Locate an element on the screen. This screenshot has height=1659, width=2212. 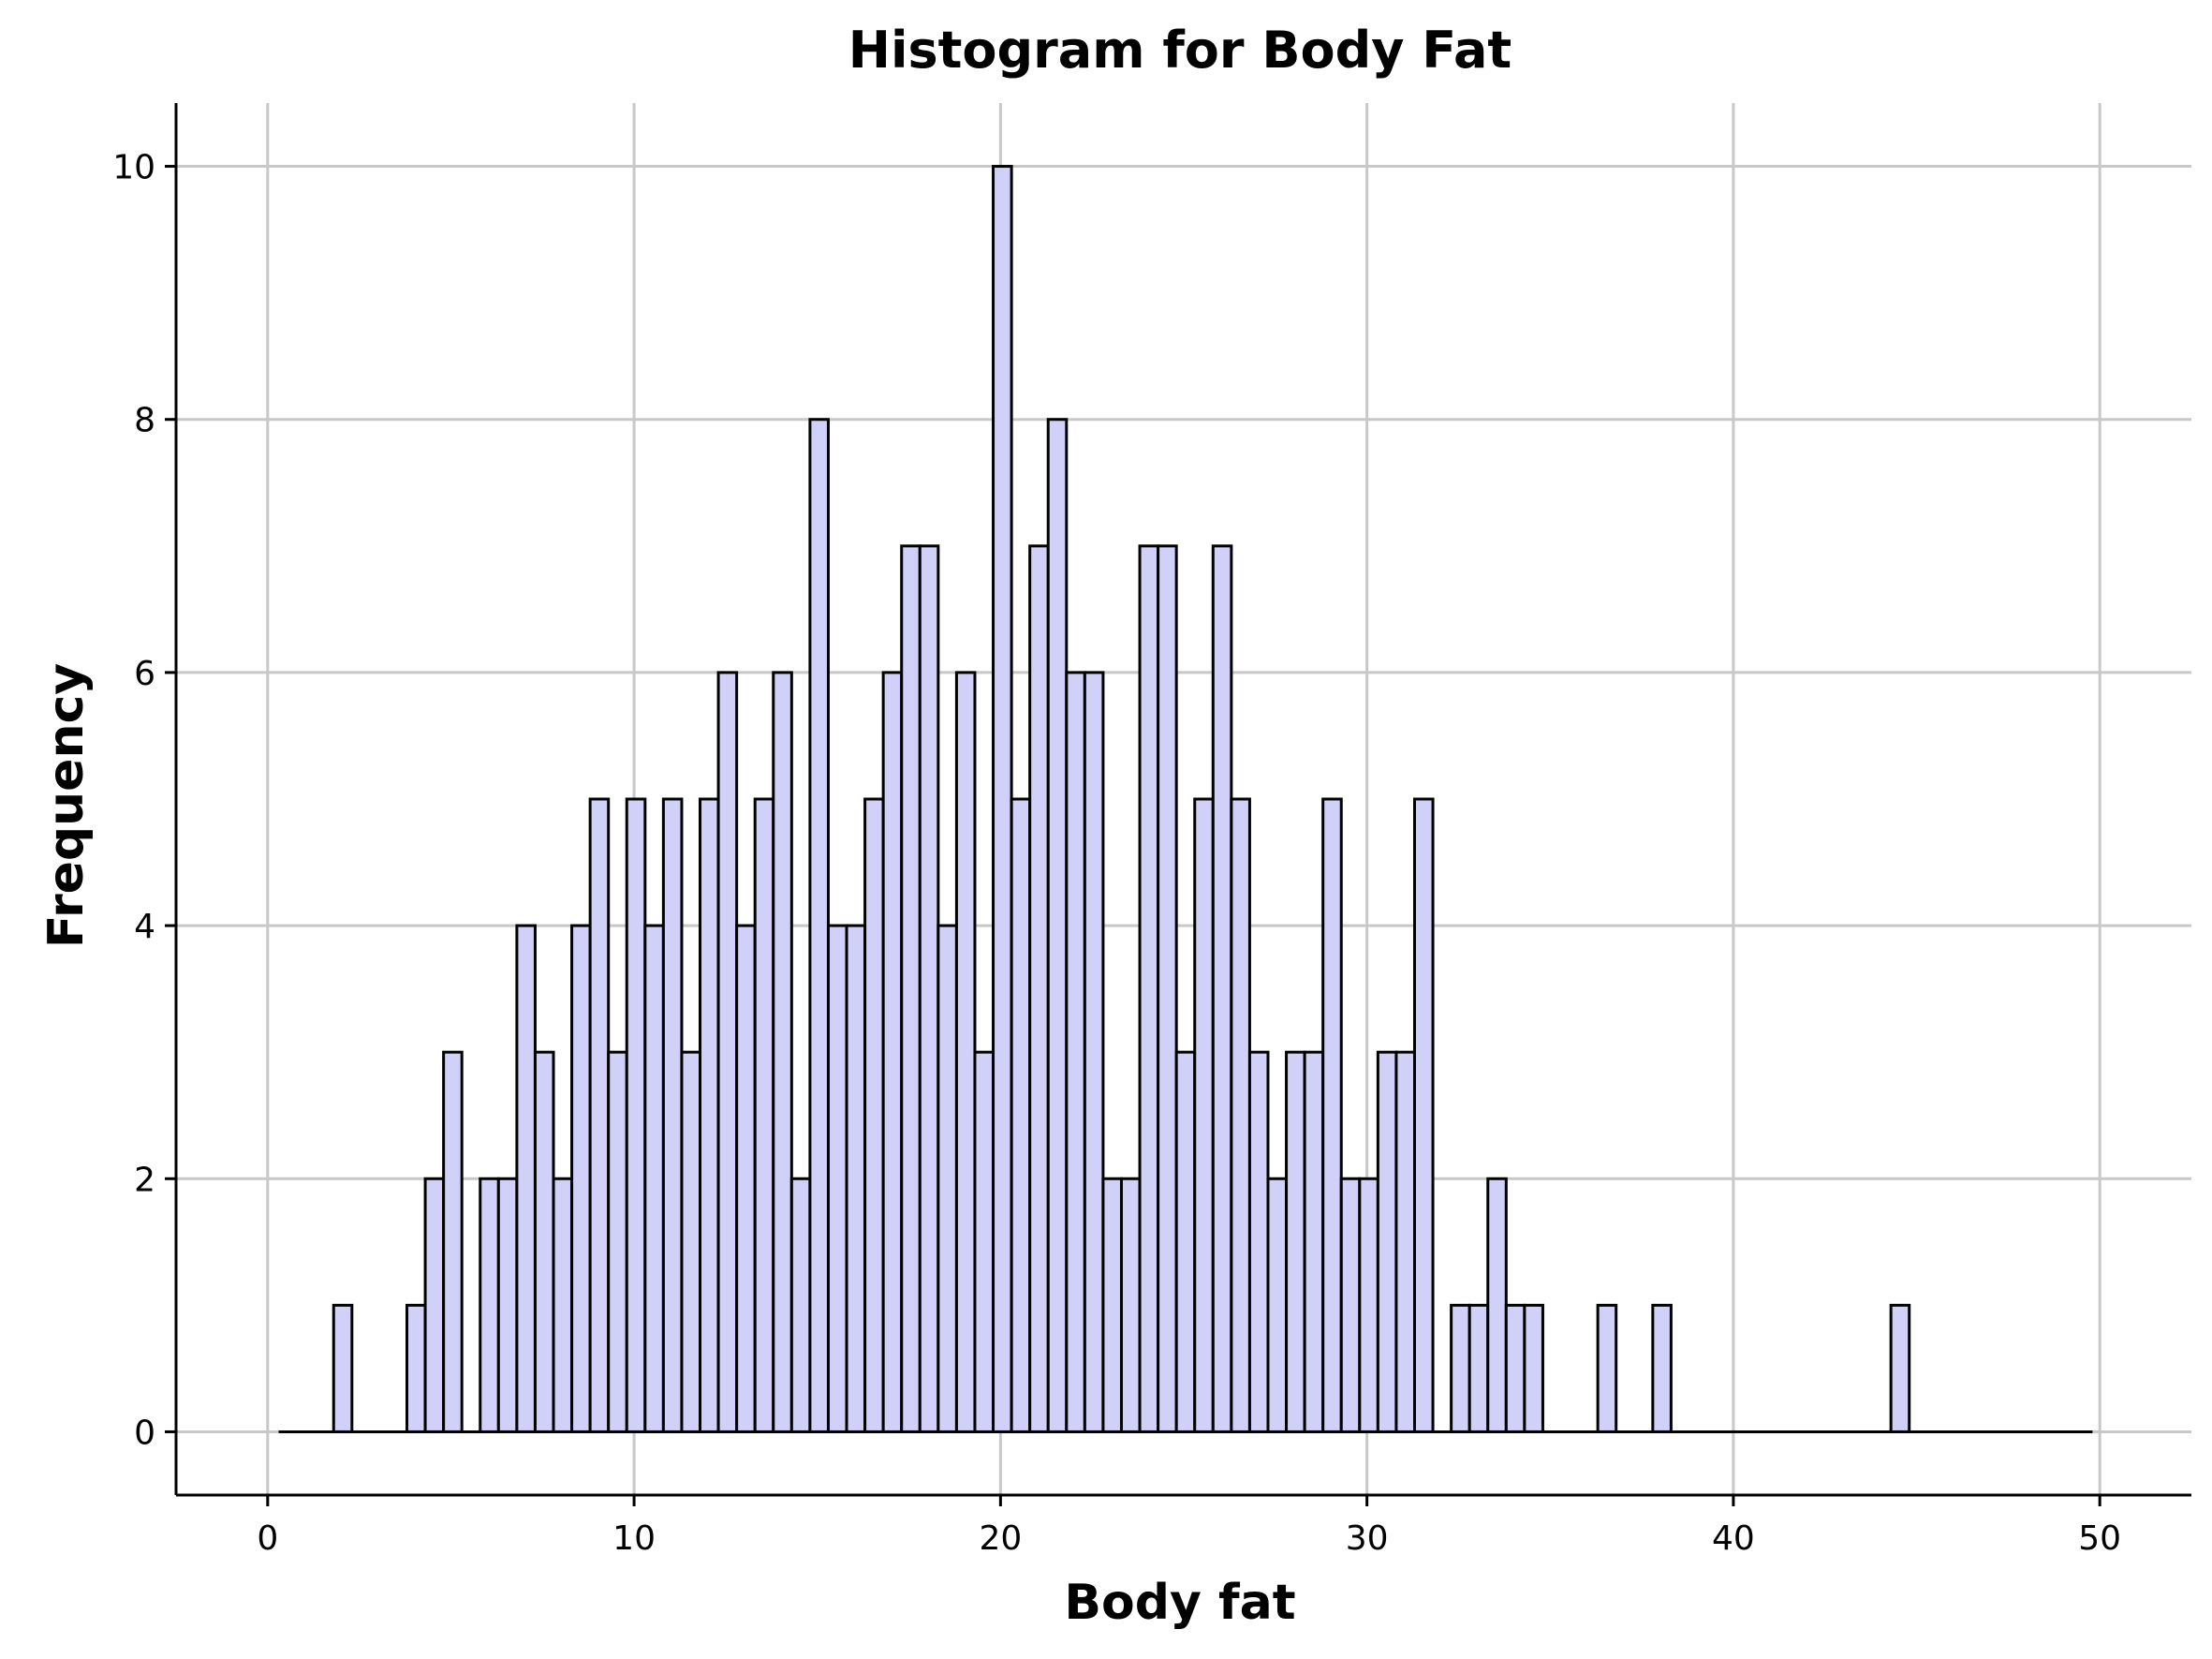
y-tick-label: 0 is located at coordinates (145, 1433).